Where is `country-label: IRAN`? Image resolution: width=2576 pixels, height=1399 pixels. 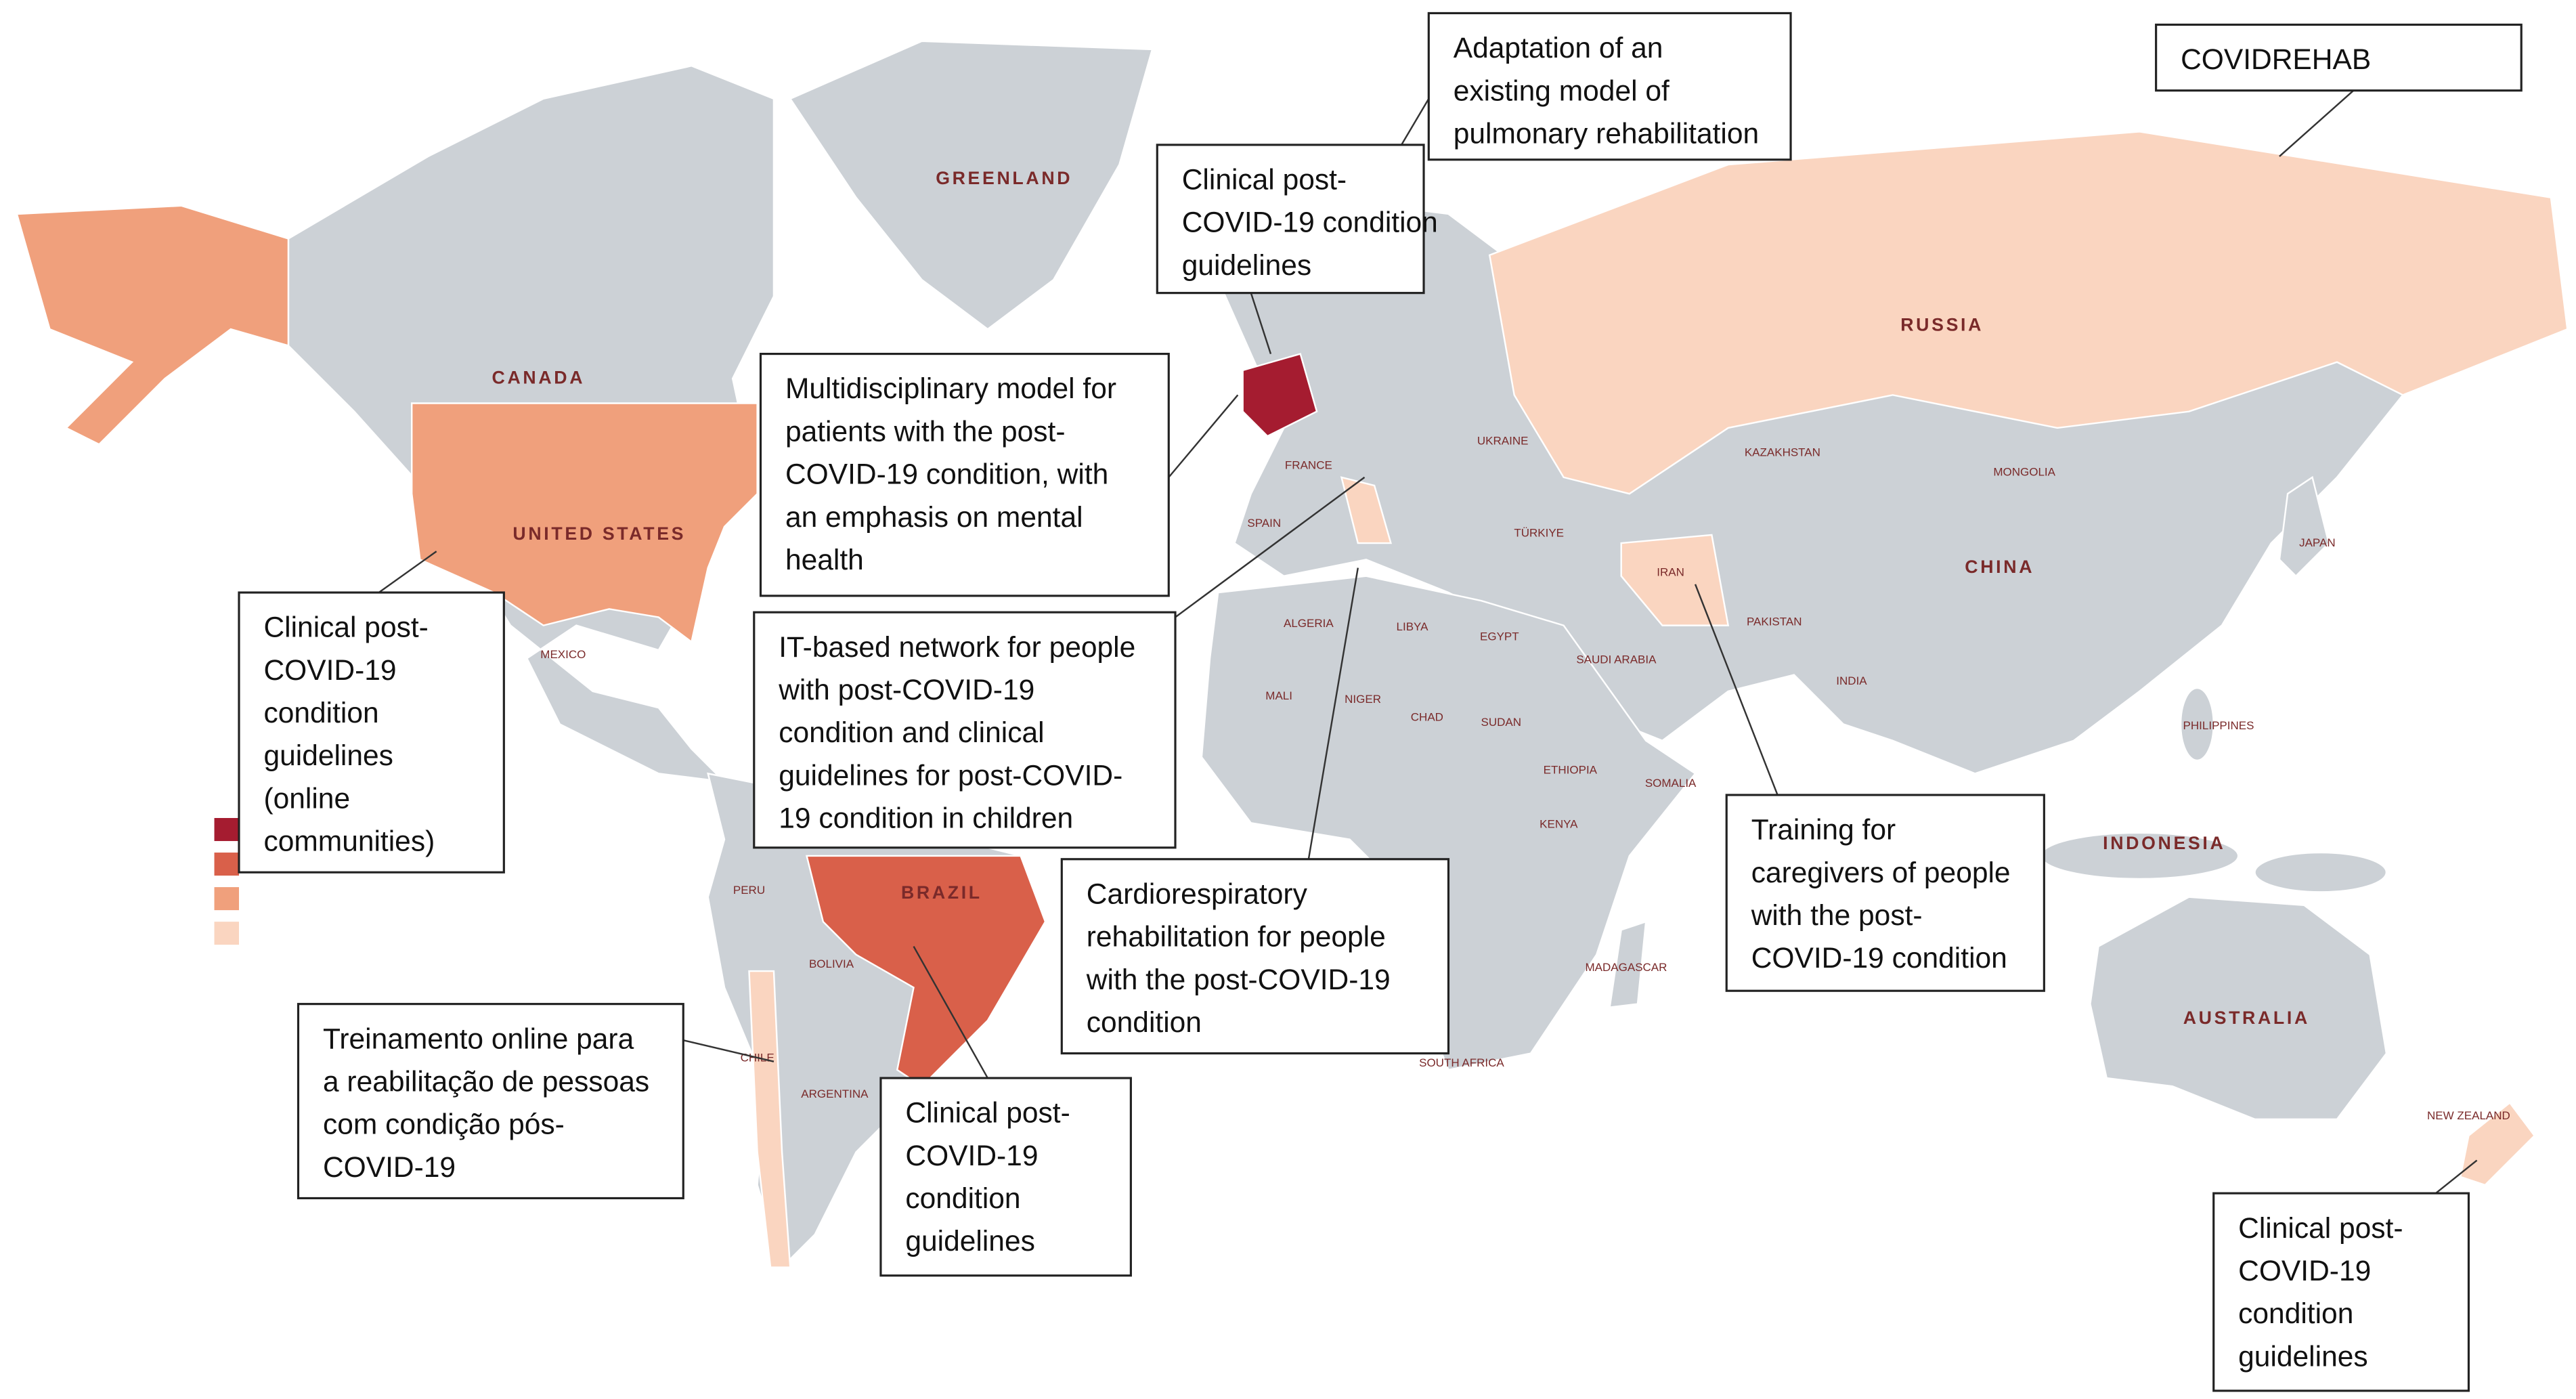 country-label: IRAN is located at coordinates (1670, 572).